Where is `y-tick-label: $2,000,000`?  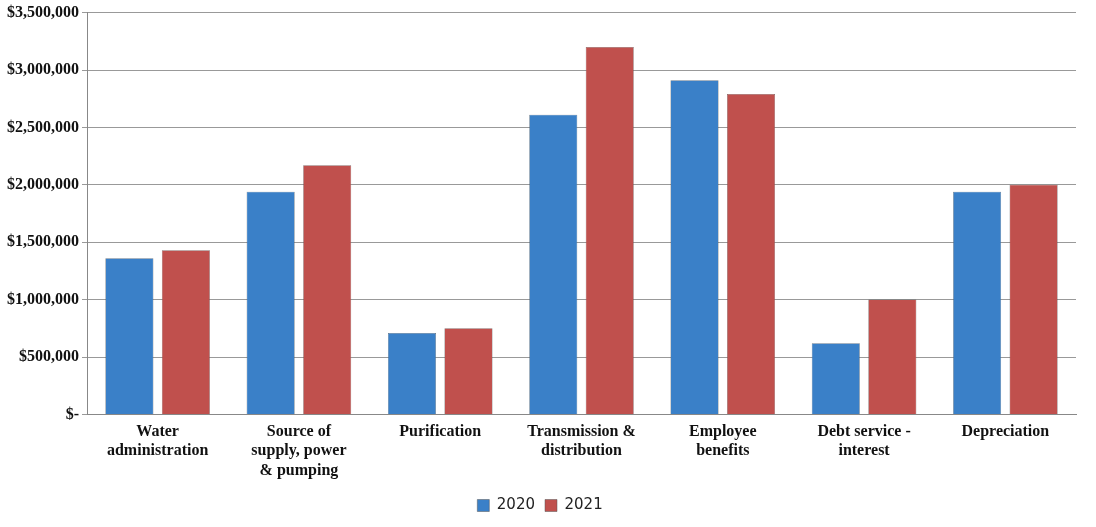 y-tick-label: $2,000,000 is located at coordinates (43, 183).